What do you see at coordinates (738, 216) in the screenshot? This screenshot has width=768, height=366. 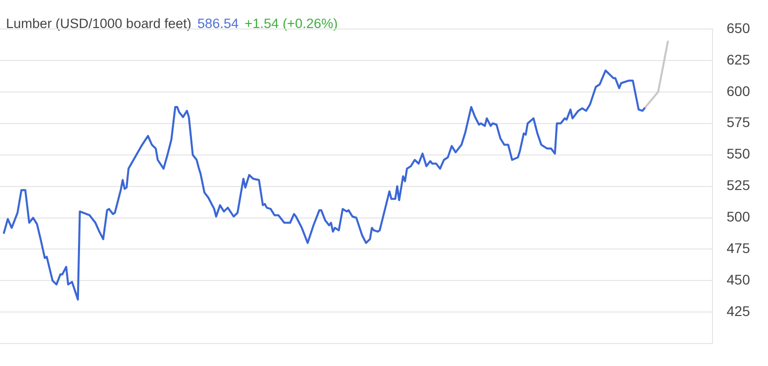 I see `y-tick-label: 500` at bounding box center [738, 216].